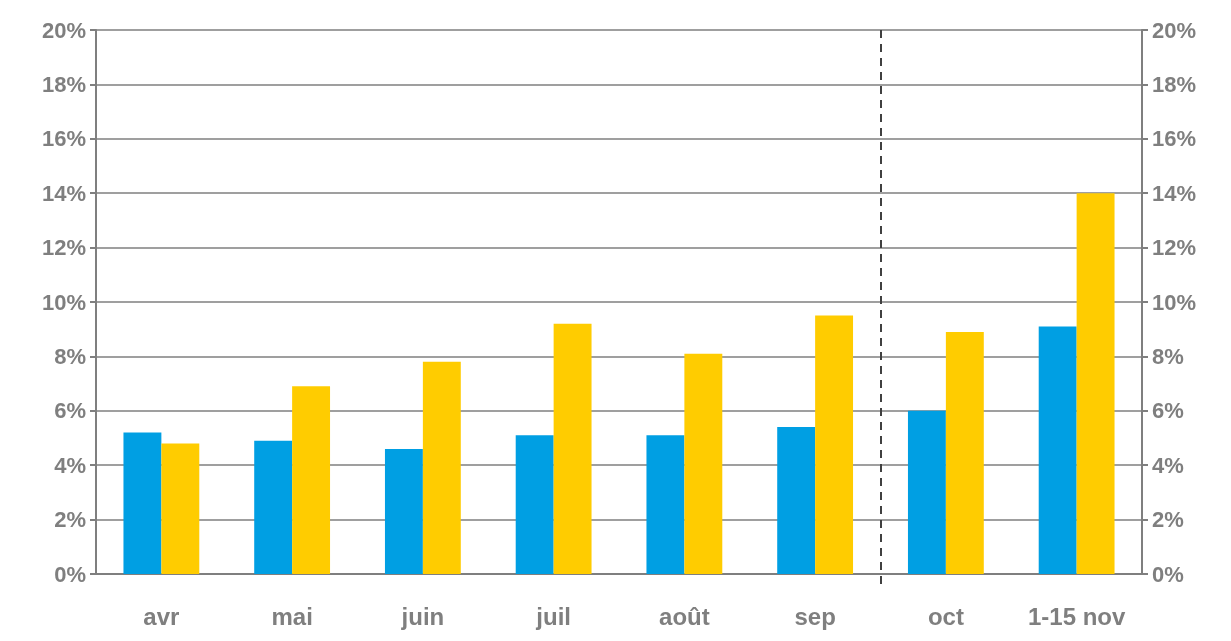 The width and height of the screenshot is (1231, 641). What do you see at coordinates (63, 302) in the screenshot?
I see `y-tick-label: 10%` at bounding box center [63, 302].